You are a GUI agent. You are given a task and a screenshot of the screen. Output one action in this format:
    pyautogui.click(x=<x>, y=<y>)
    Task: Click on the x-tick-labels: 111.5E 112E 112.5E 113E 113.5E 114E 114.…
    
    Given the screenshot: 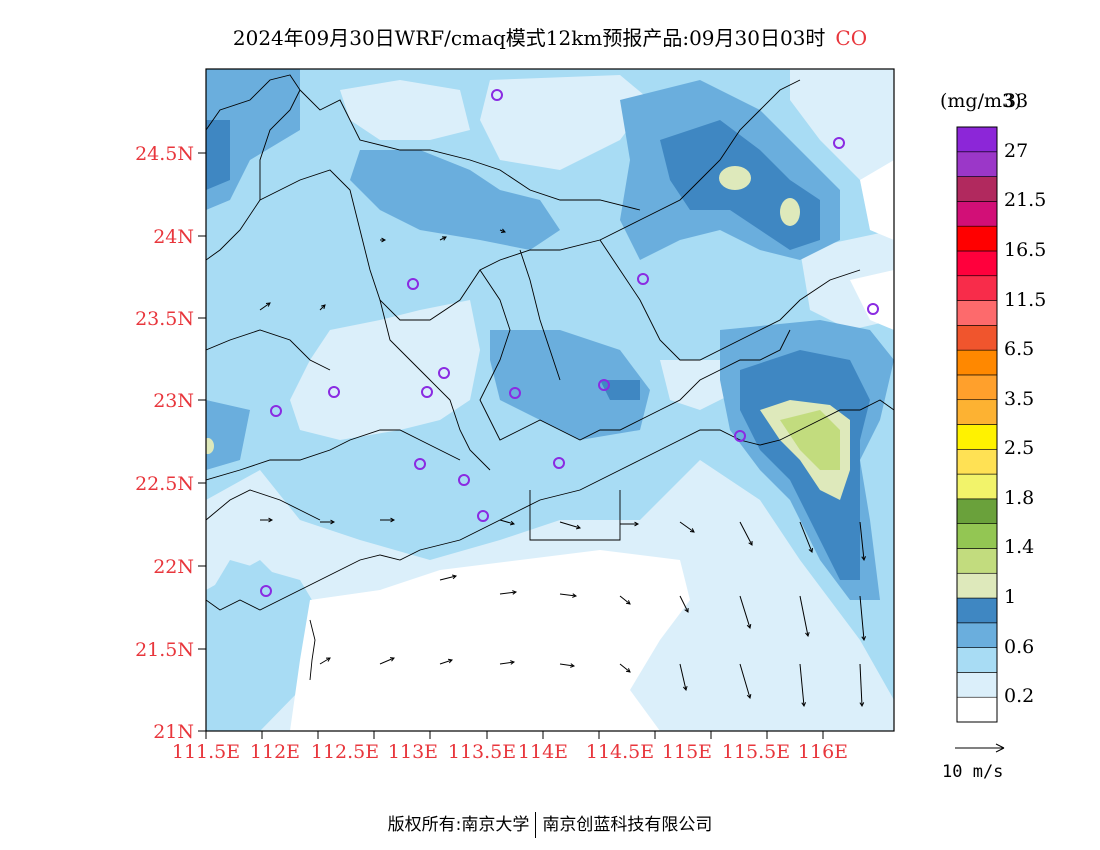 What is the action you would take?
    pyautogui.click(x=510, y=752)
    